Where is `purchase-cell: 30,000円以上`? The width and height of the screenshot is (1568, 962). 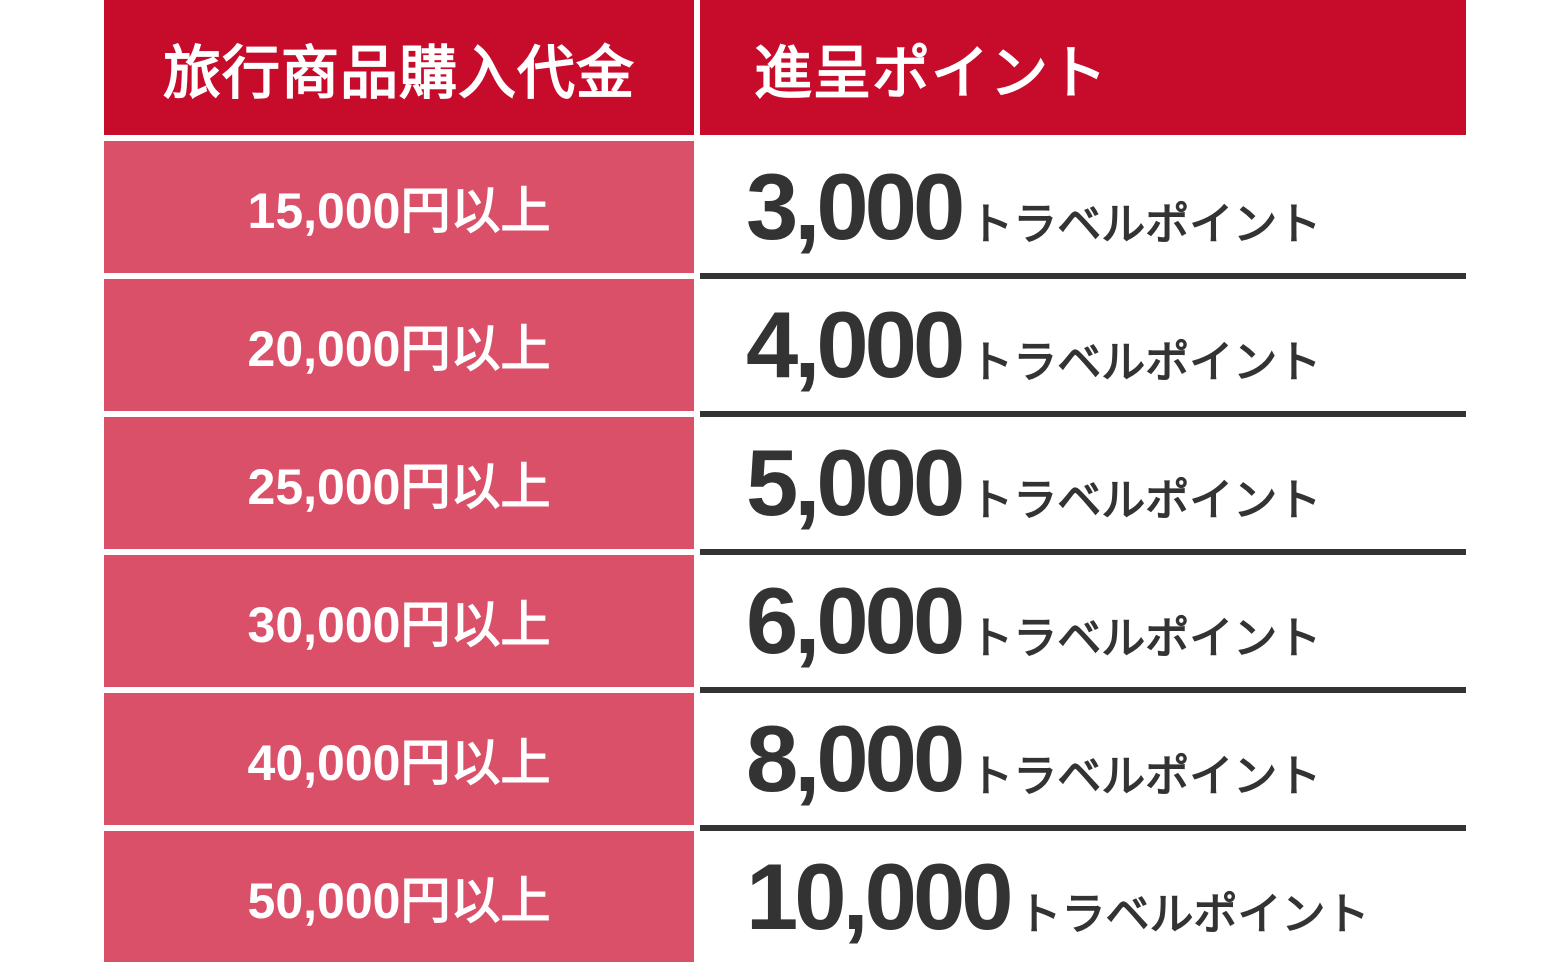 purchase-cell: 30,000円以上 is located at coordinates (399, 621).